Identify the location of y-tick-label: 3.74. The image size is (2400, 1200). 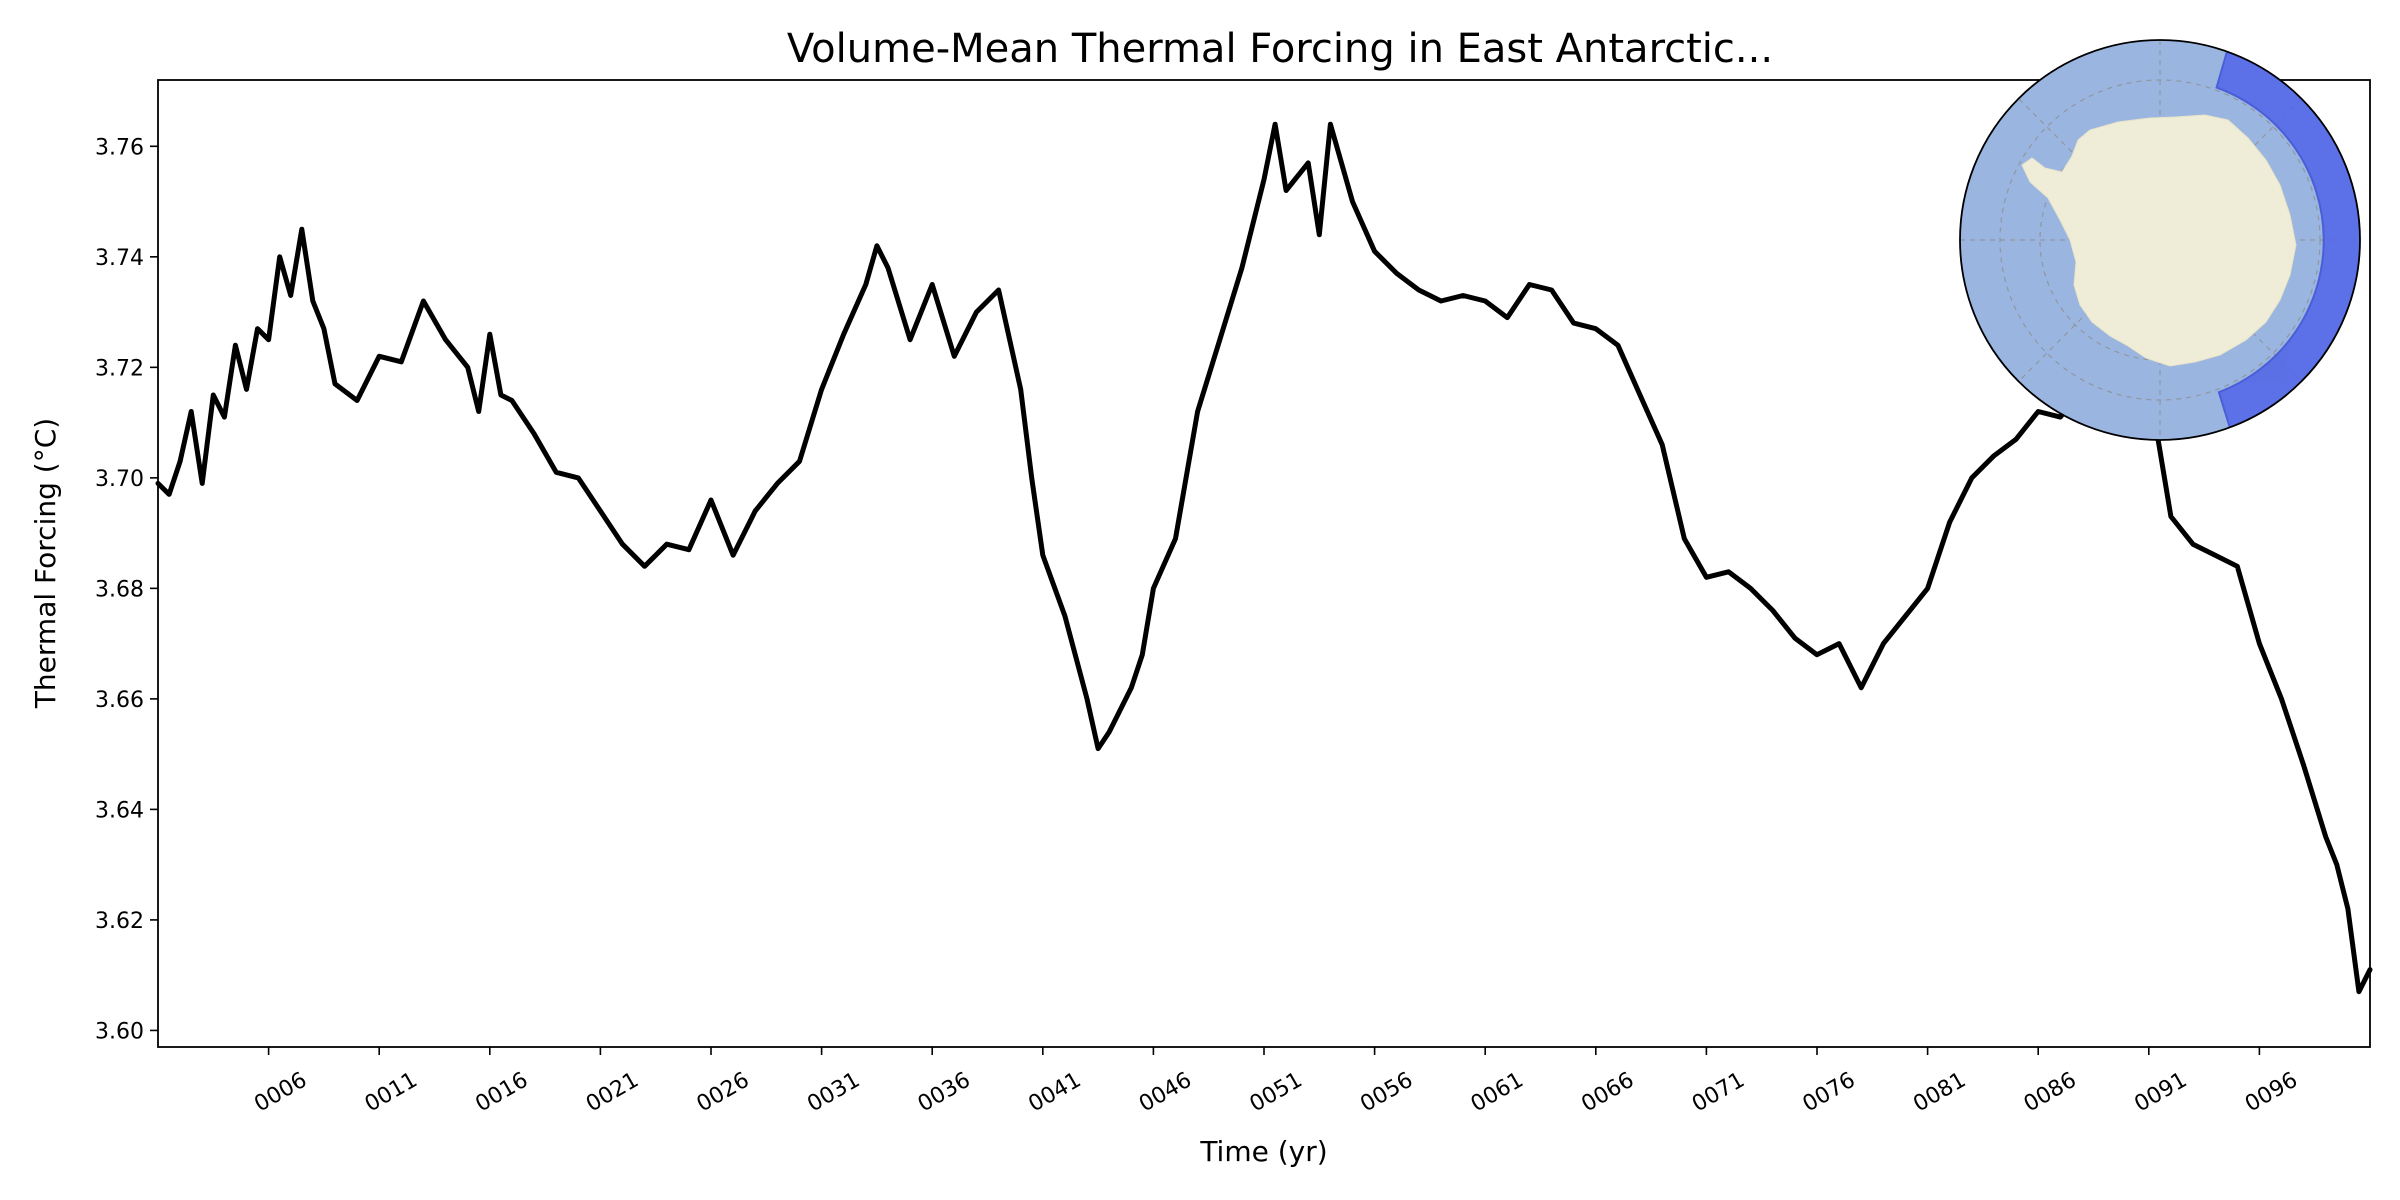
(119, 258).